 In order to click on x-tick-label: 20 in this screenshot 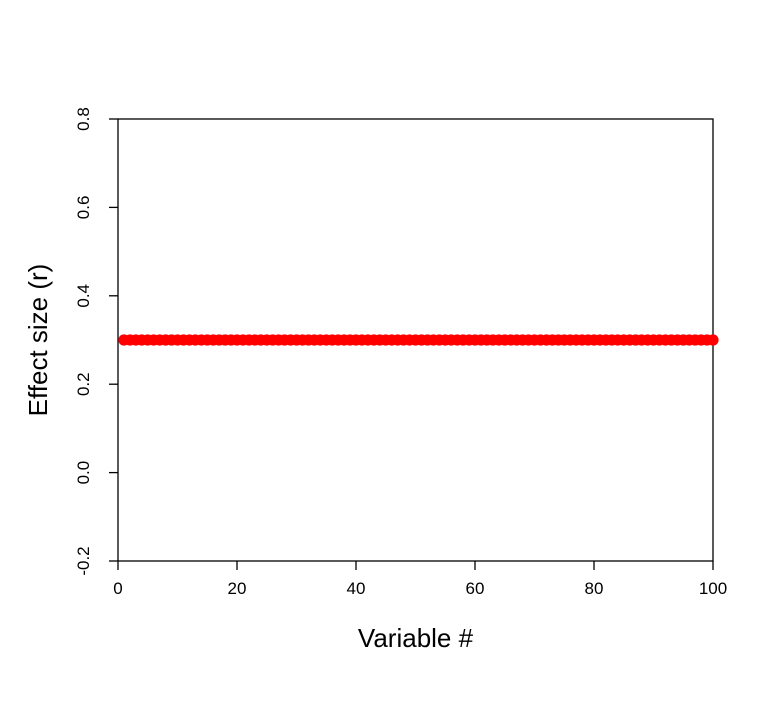, I will do `click(237, 588)`.